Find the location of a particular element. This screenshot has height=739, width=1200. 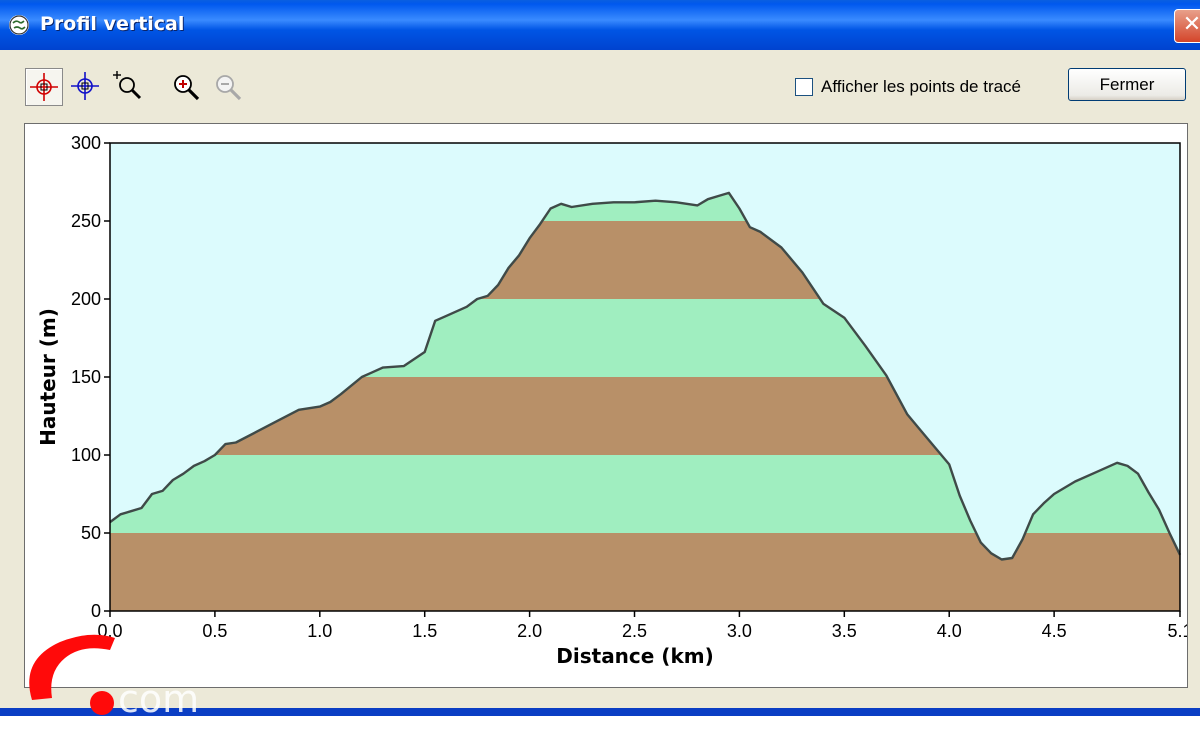

y-tick-label: 50 is located at coordinates (91, 533).